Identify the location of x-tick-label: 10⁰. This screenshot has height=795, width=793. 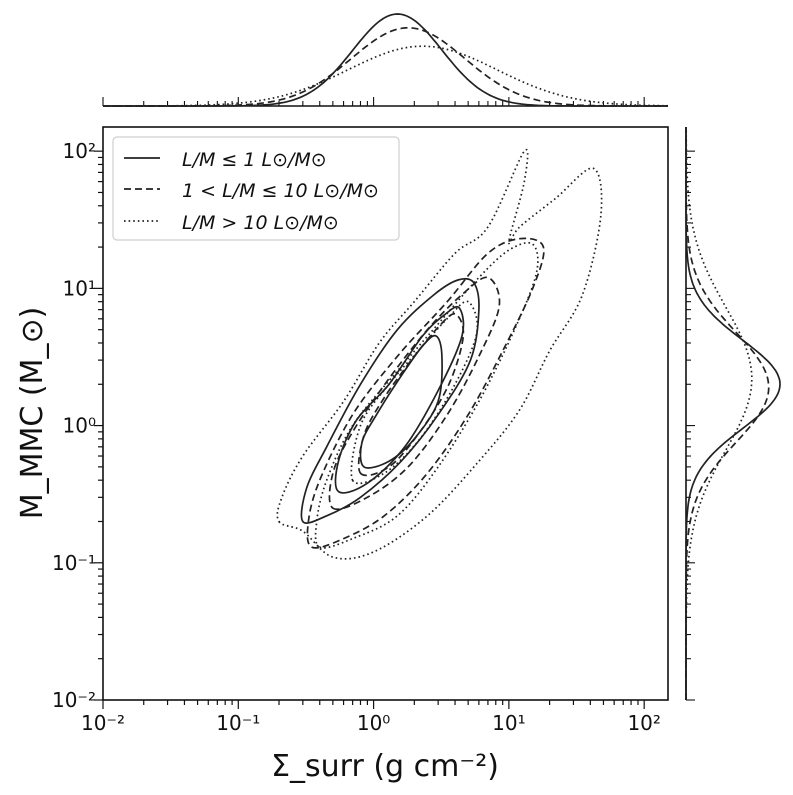
(373, 723).